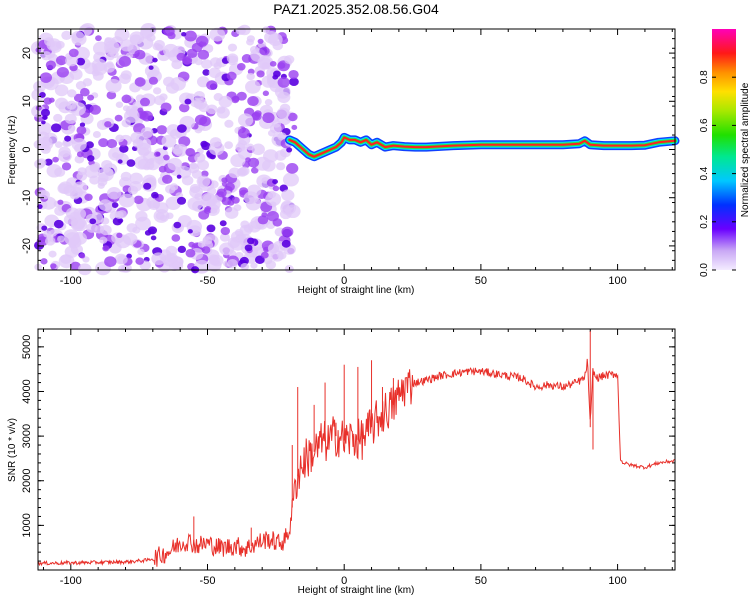 This screenshot has height=600, width=750. Describe the element at coordinates (27, 436) in the screenshot. I see `snr-ytick-label: 3000` at that location.